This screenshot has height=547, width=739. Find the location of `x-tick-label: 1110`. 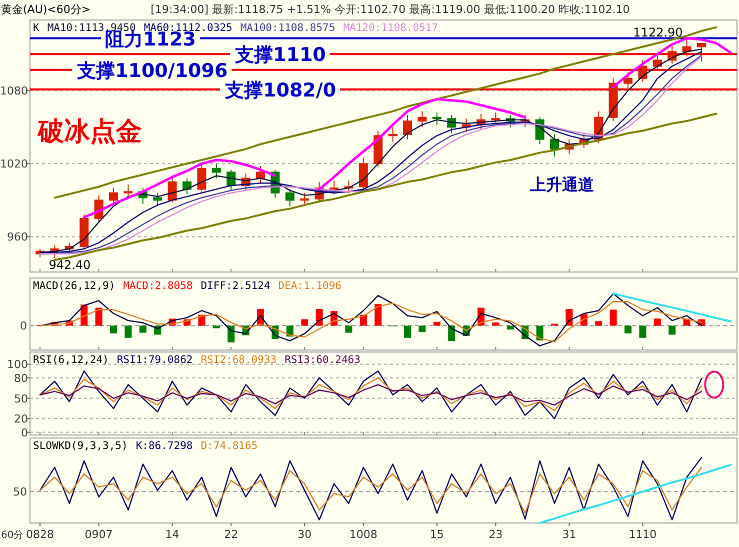

x-tick-label: 1110 is located at coordinates (642, 534).